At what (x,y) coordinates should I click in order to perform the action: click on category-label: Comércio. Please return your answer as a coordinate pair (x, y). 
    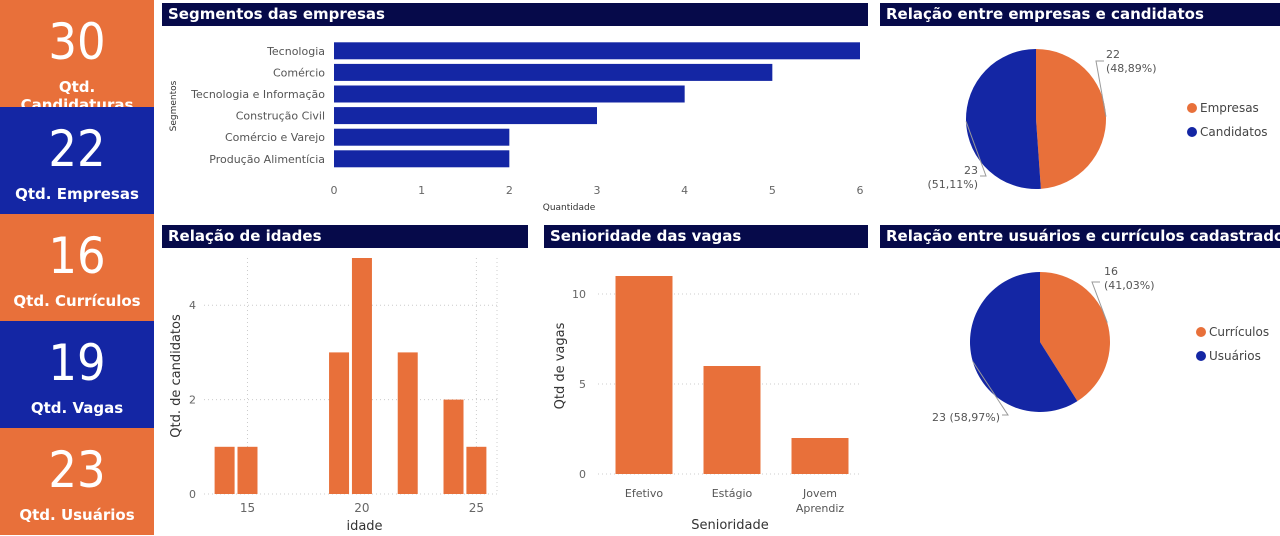
    Looking at the image, I should click on (299, 72).